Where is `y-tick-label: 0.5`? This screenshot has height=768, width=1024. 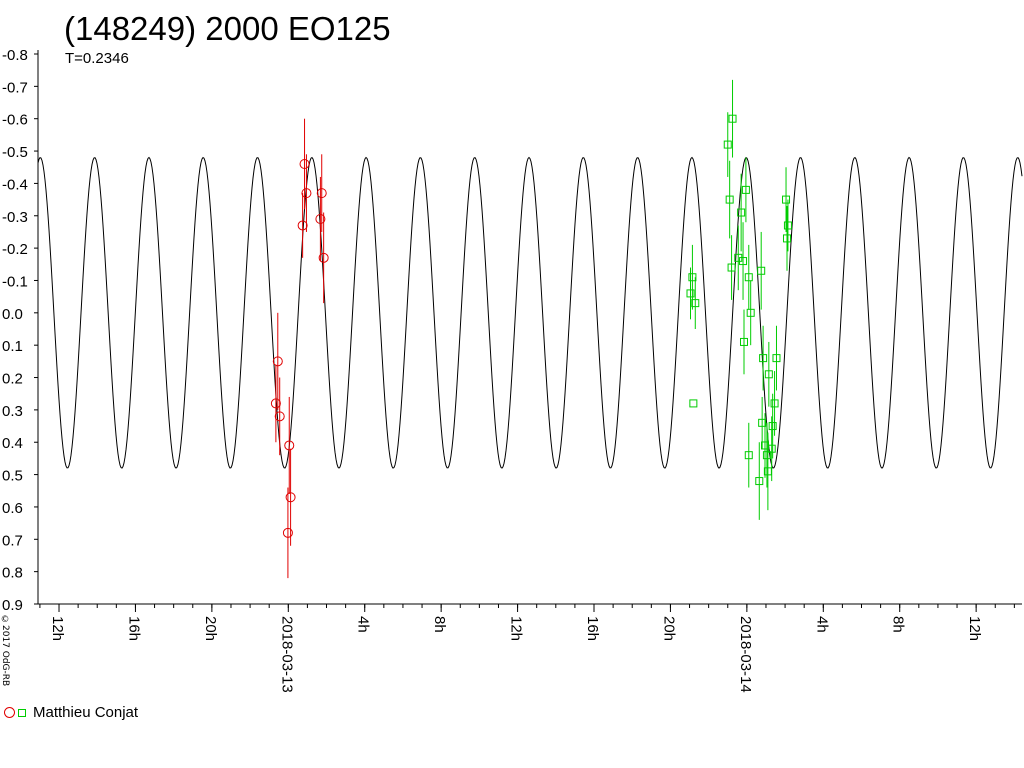 y-tick-label: 0.5 is located at coordinates (12, 476).